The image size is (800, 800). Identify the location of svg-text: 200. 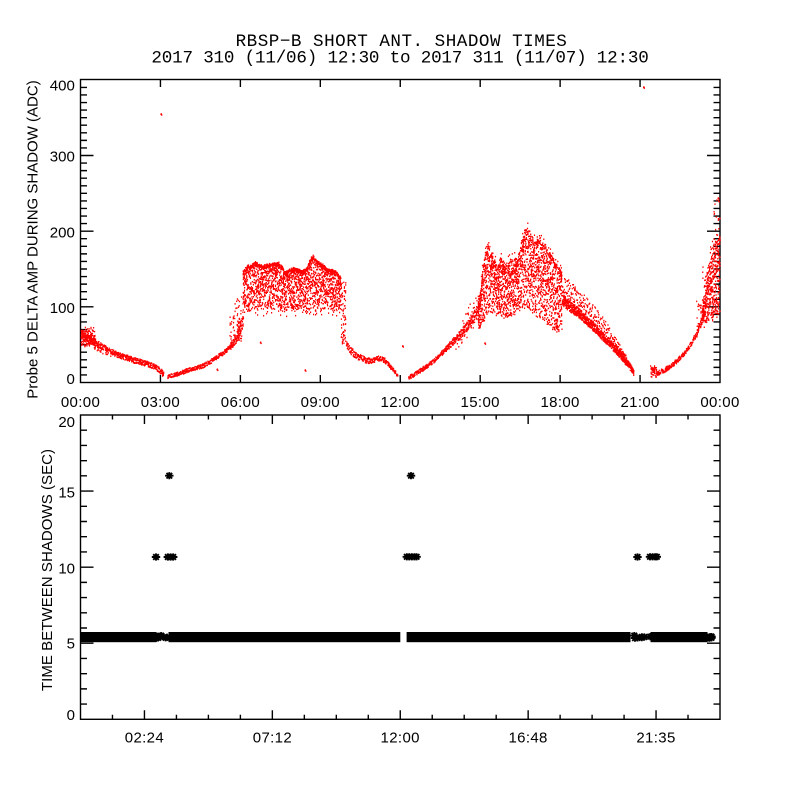
(62, 232).